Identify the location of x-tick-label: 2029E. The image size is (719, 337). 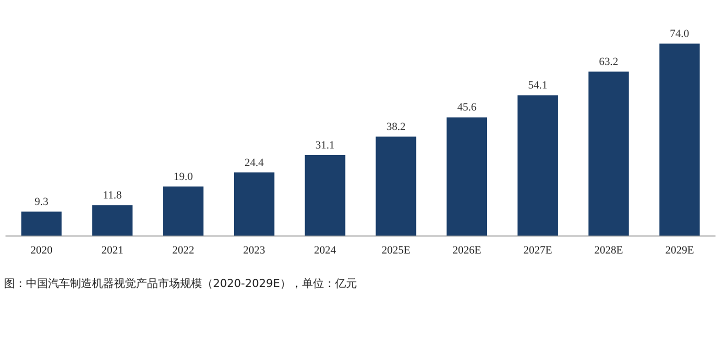
(679, 250).